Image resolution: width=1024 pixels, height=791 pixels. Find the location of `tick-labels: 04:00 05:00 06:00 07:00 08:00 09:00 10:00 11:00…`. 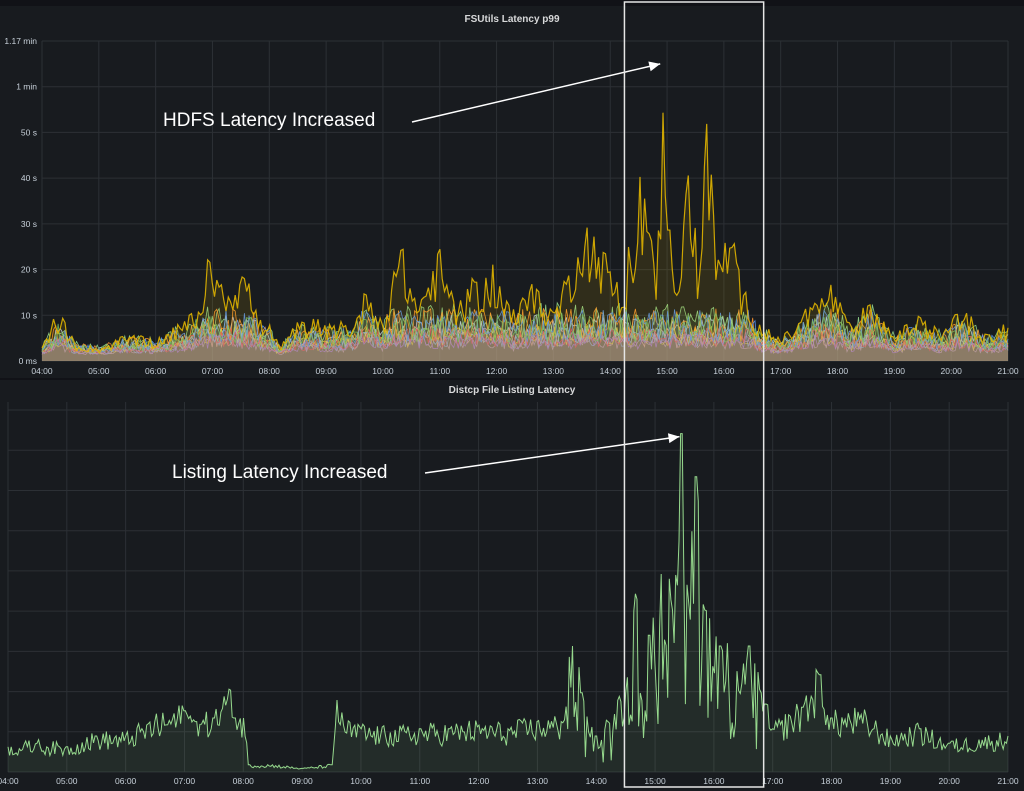

tick-labels: 04:00 05:00 06:00 07:00 08:00 09:00 10:00 11:00… is located at coordinates (509, 781).